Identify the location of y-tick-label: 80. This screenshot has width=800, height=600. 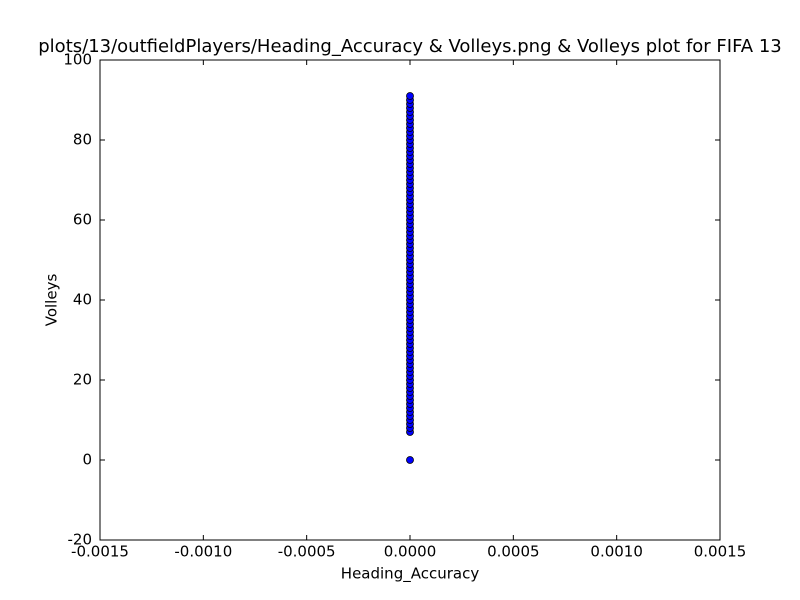
(82, 140).